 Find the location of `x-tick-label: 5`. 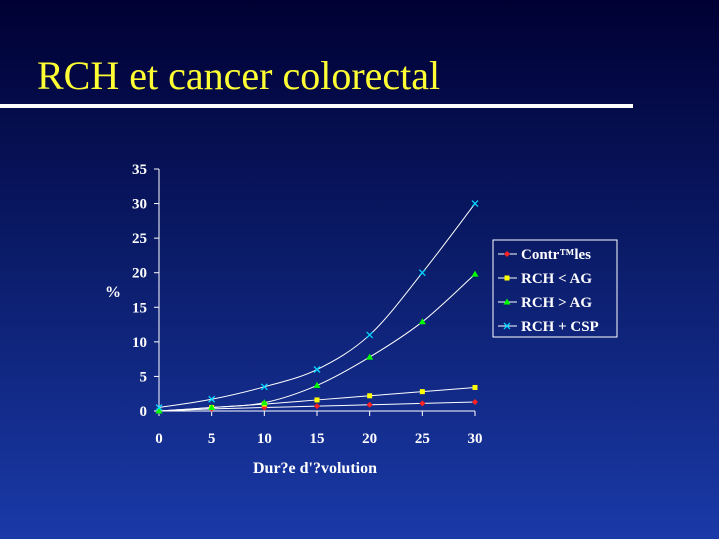

x-tick-label: 5 is located at coordinates (212, 439).